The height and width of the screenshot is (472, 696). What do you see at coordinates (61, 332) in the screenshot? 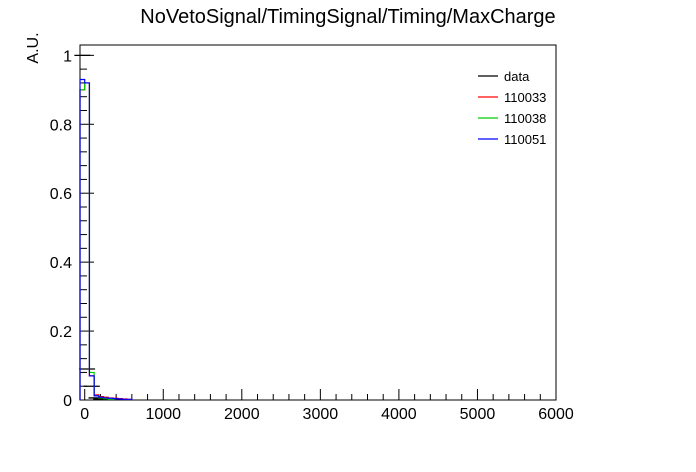
I see `y-tick-label: 0.2` at bounding box center [61, 332].